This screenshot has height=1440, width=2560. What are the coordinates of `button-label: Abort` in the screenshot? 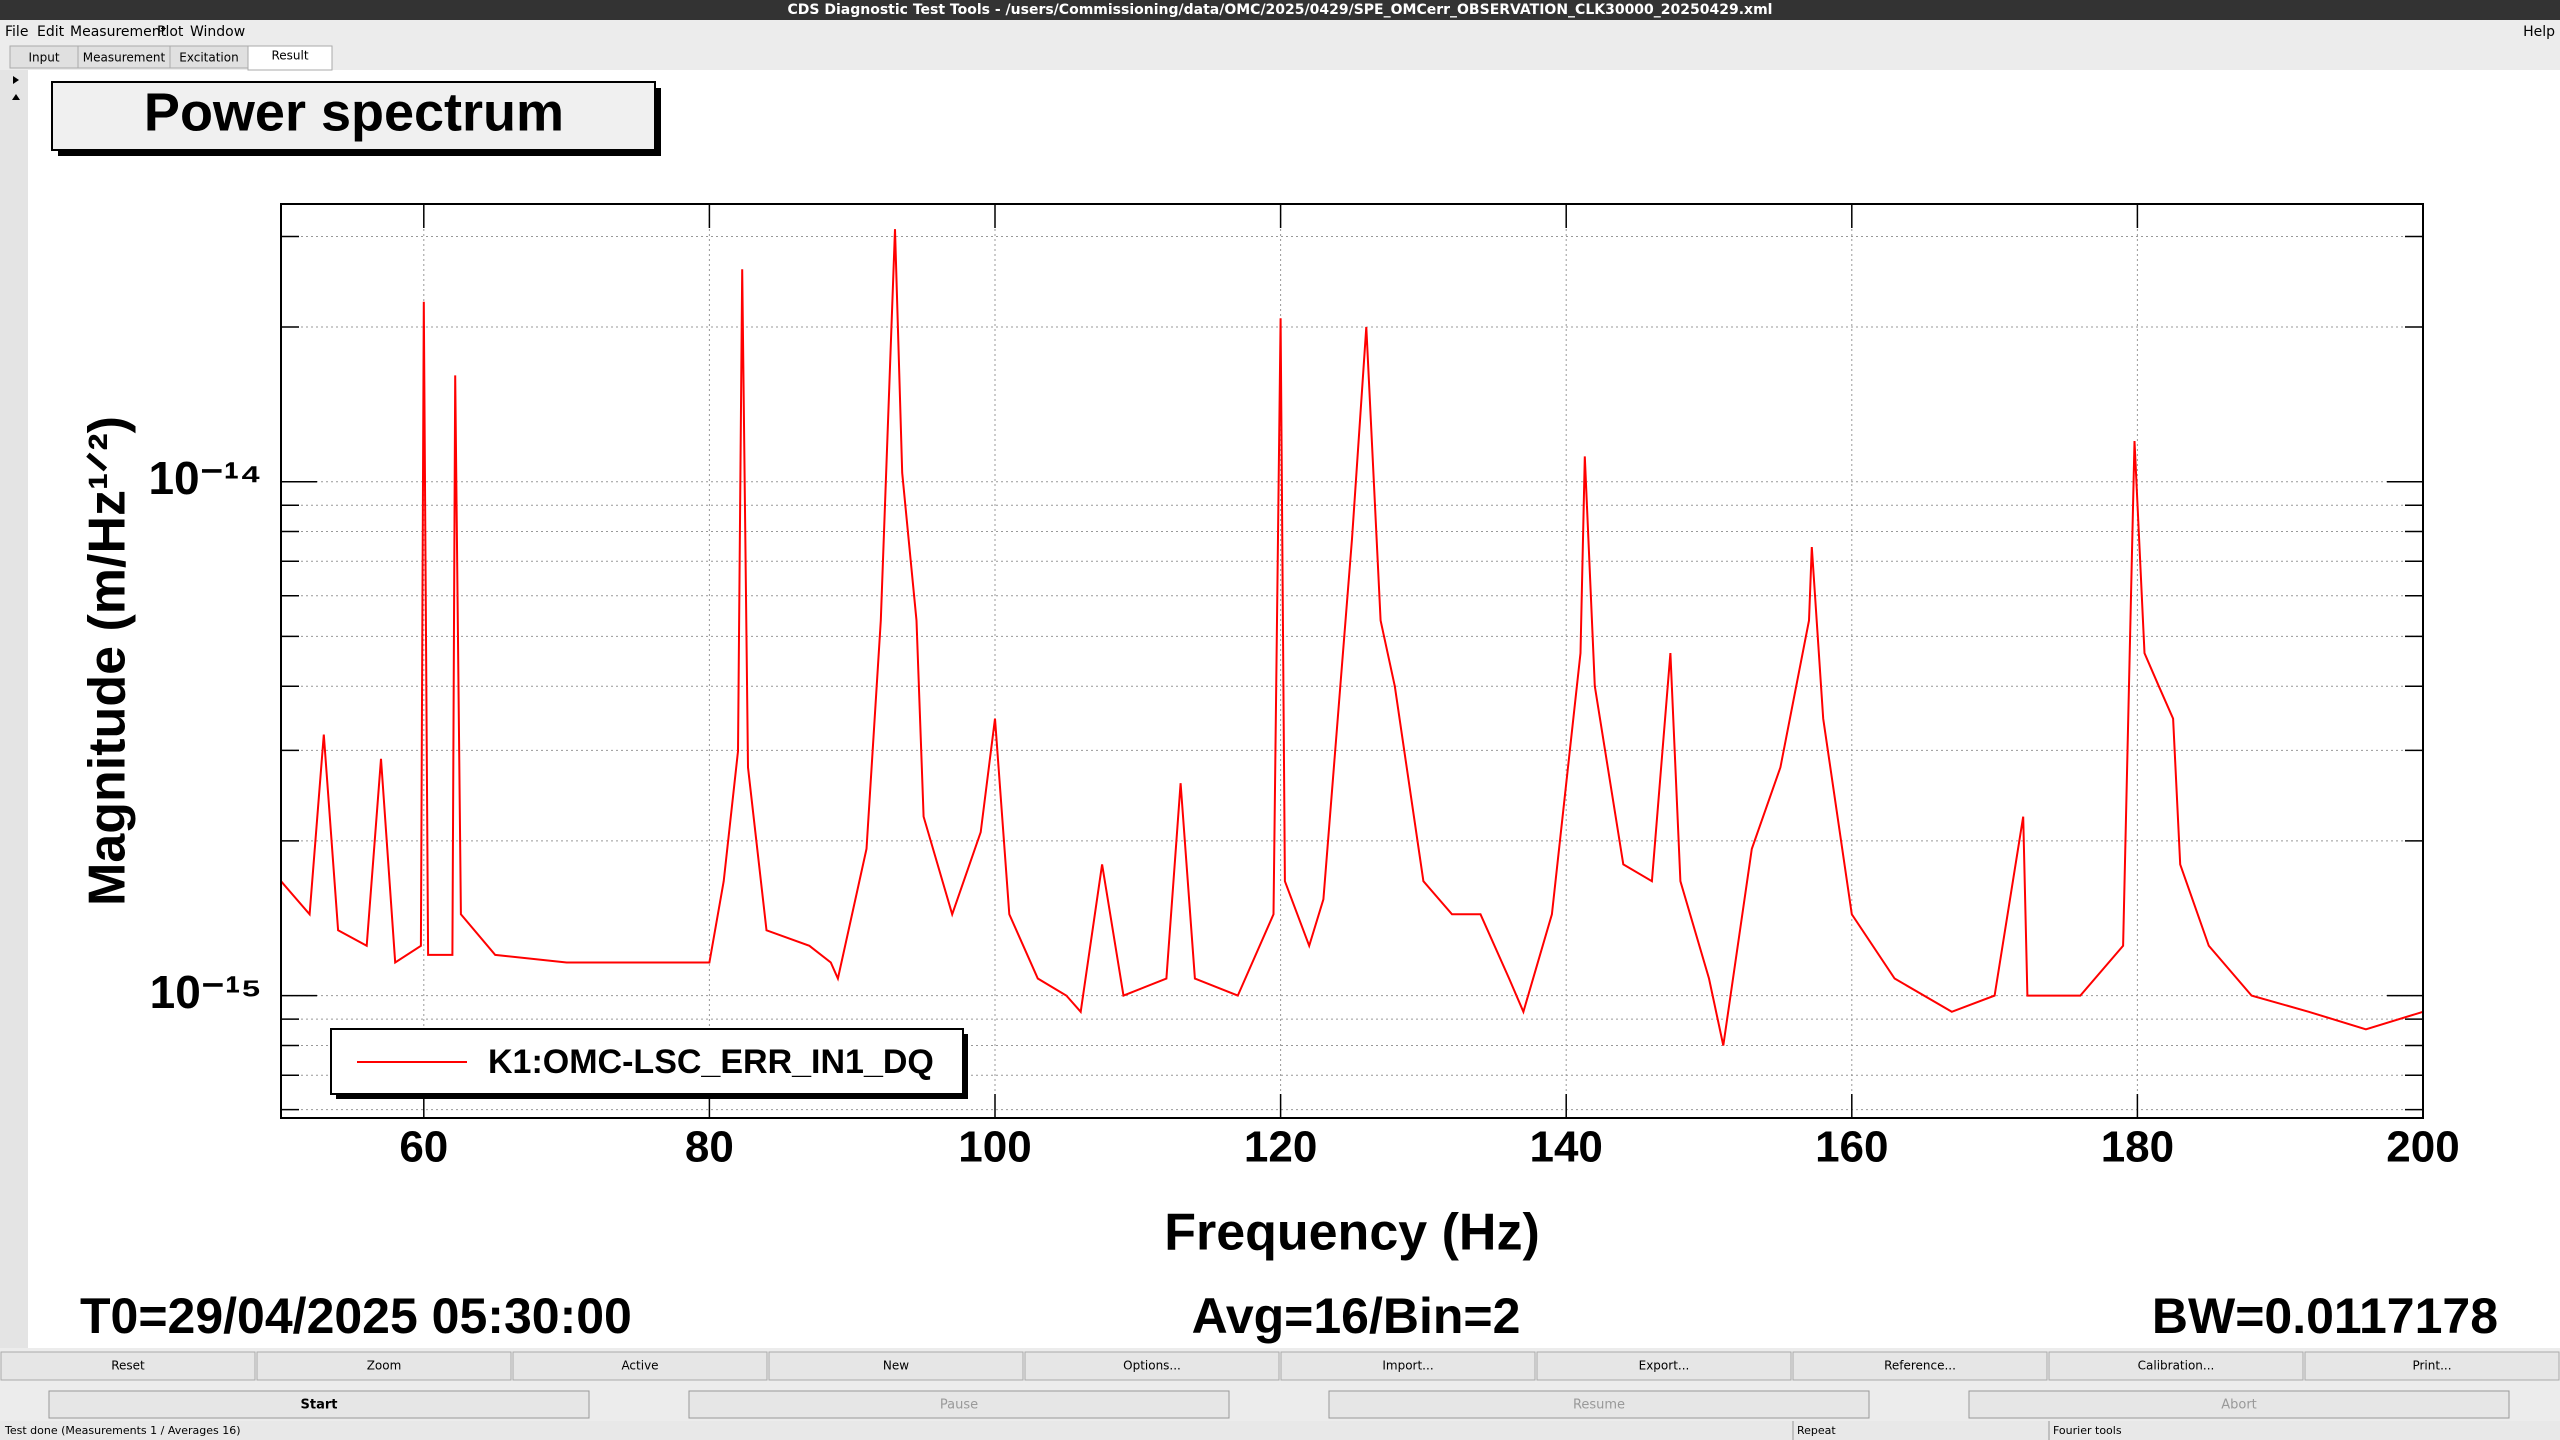 It's located at (2239, 1405).